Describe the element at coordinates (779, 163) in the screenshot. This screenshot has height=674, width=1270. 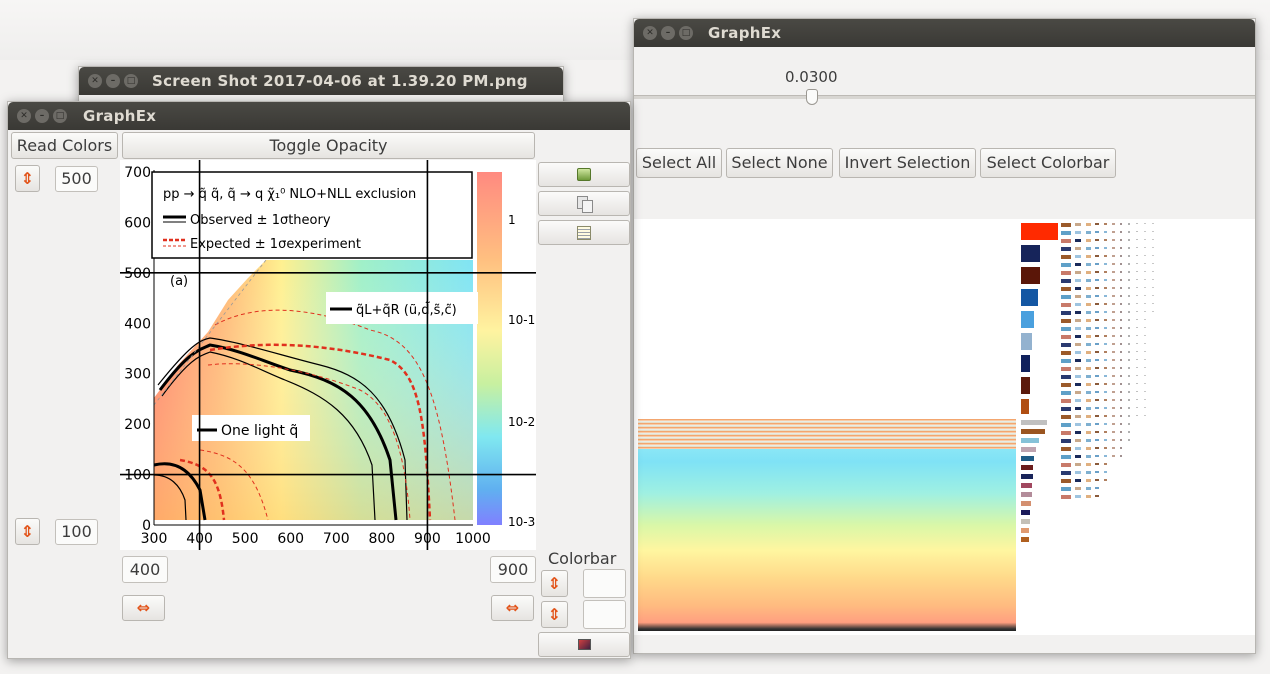
I see `select-none-button: Select None` at that location.